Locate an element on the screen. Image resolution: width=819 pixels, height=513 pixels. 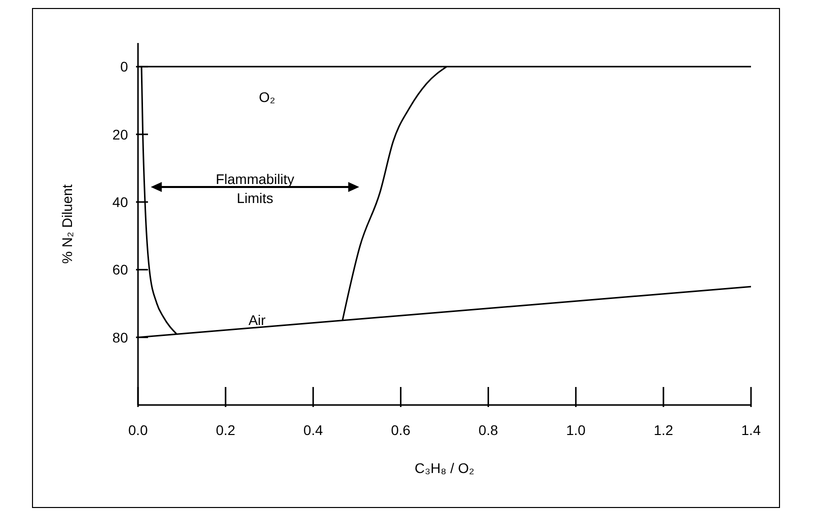
annotation: Air is located at coordinates (257, 320).